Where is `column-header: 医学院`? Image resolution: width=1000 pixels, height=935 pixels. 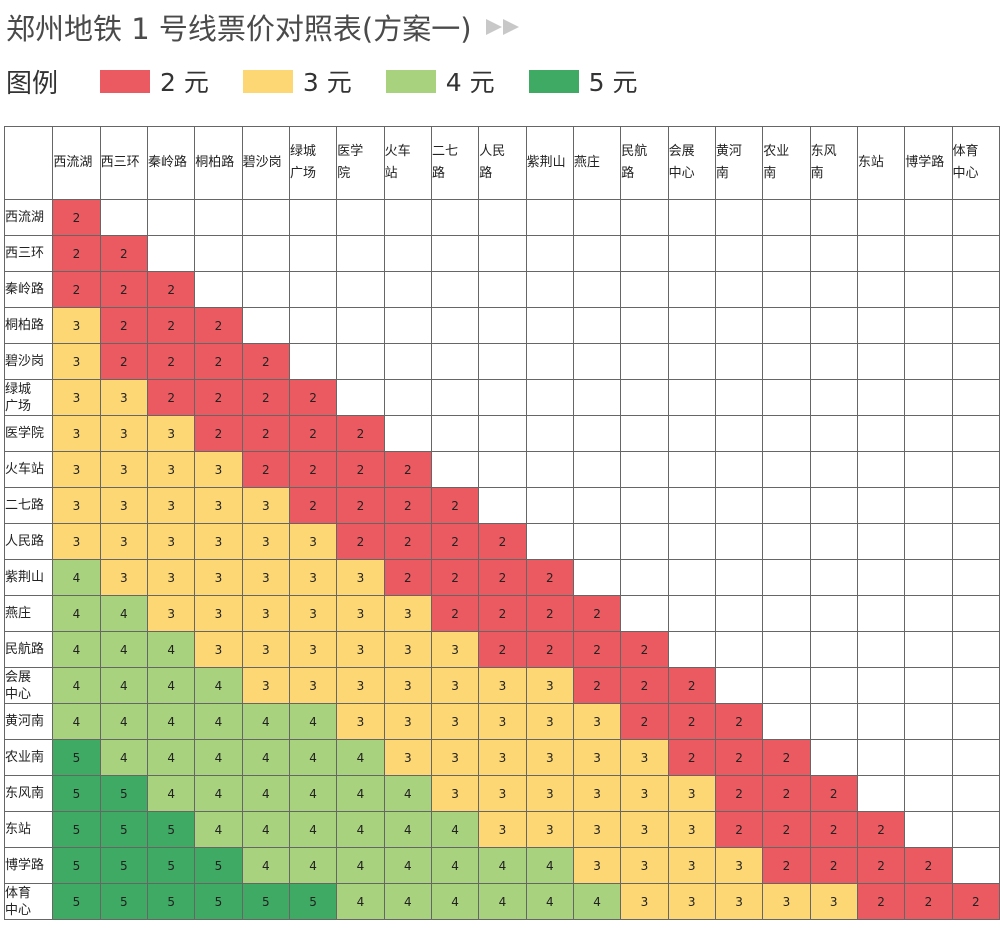
column-header: 医学院 is located at coordinates (360, 163).